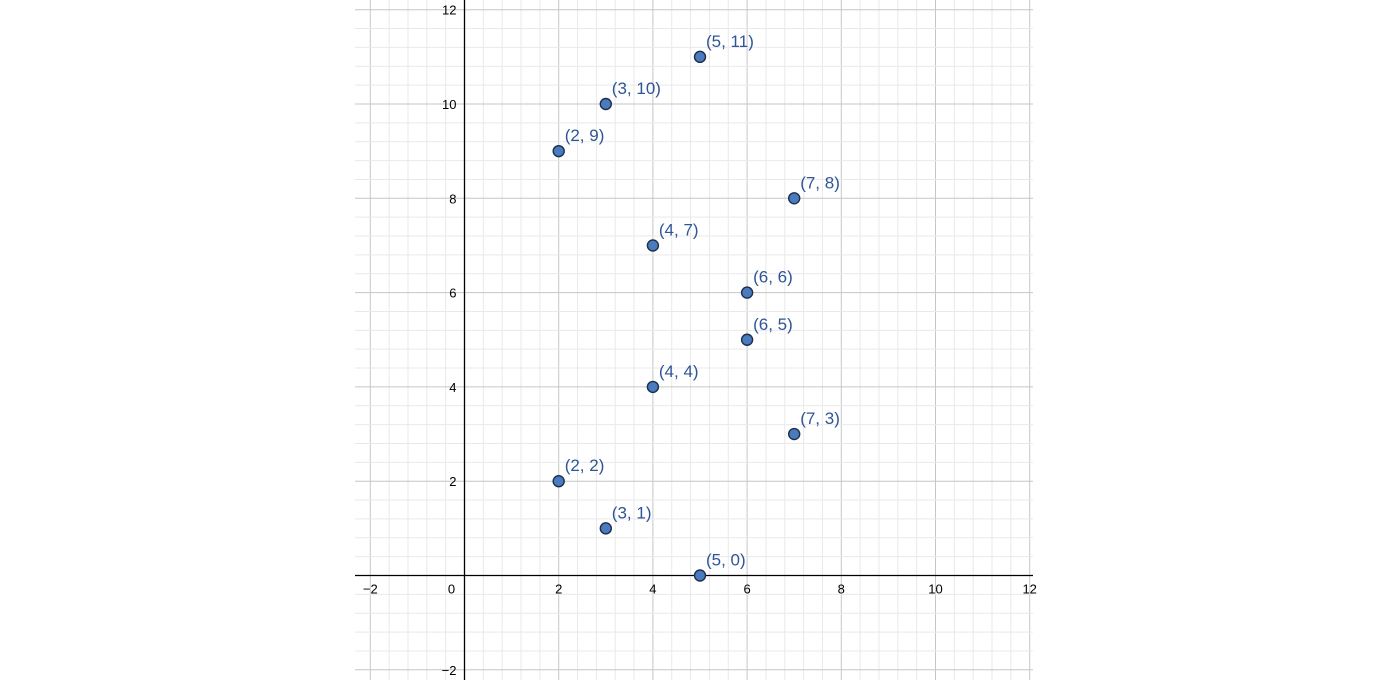 This screenshot has width=1400, height=684. What do you see at coordinates (1029, 589) in the screenshot?
I see `x-tick-label: 12` at bounding box center [1029, 589].